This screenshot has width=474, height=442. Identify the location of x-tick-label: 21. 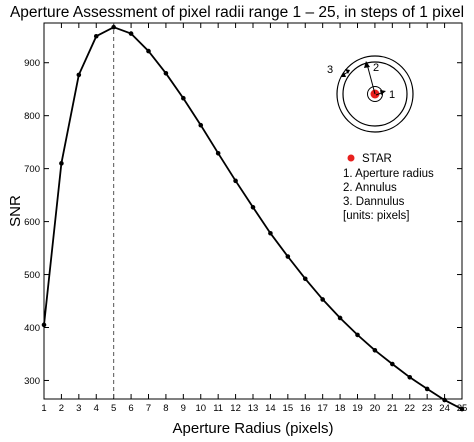
(392, 408).